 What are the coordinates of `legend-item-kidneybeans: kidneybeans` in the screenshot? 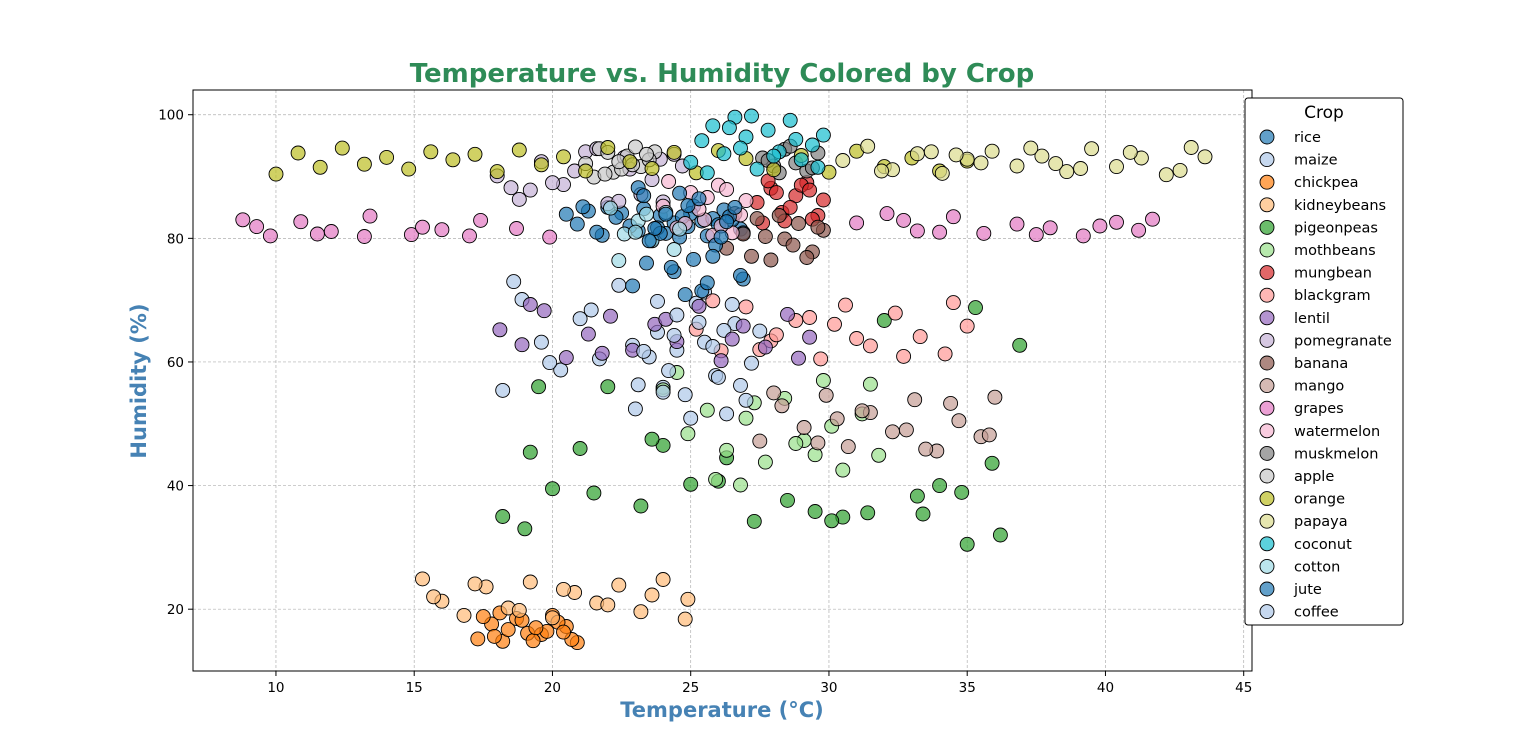 It's located at (1322, 205).